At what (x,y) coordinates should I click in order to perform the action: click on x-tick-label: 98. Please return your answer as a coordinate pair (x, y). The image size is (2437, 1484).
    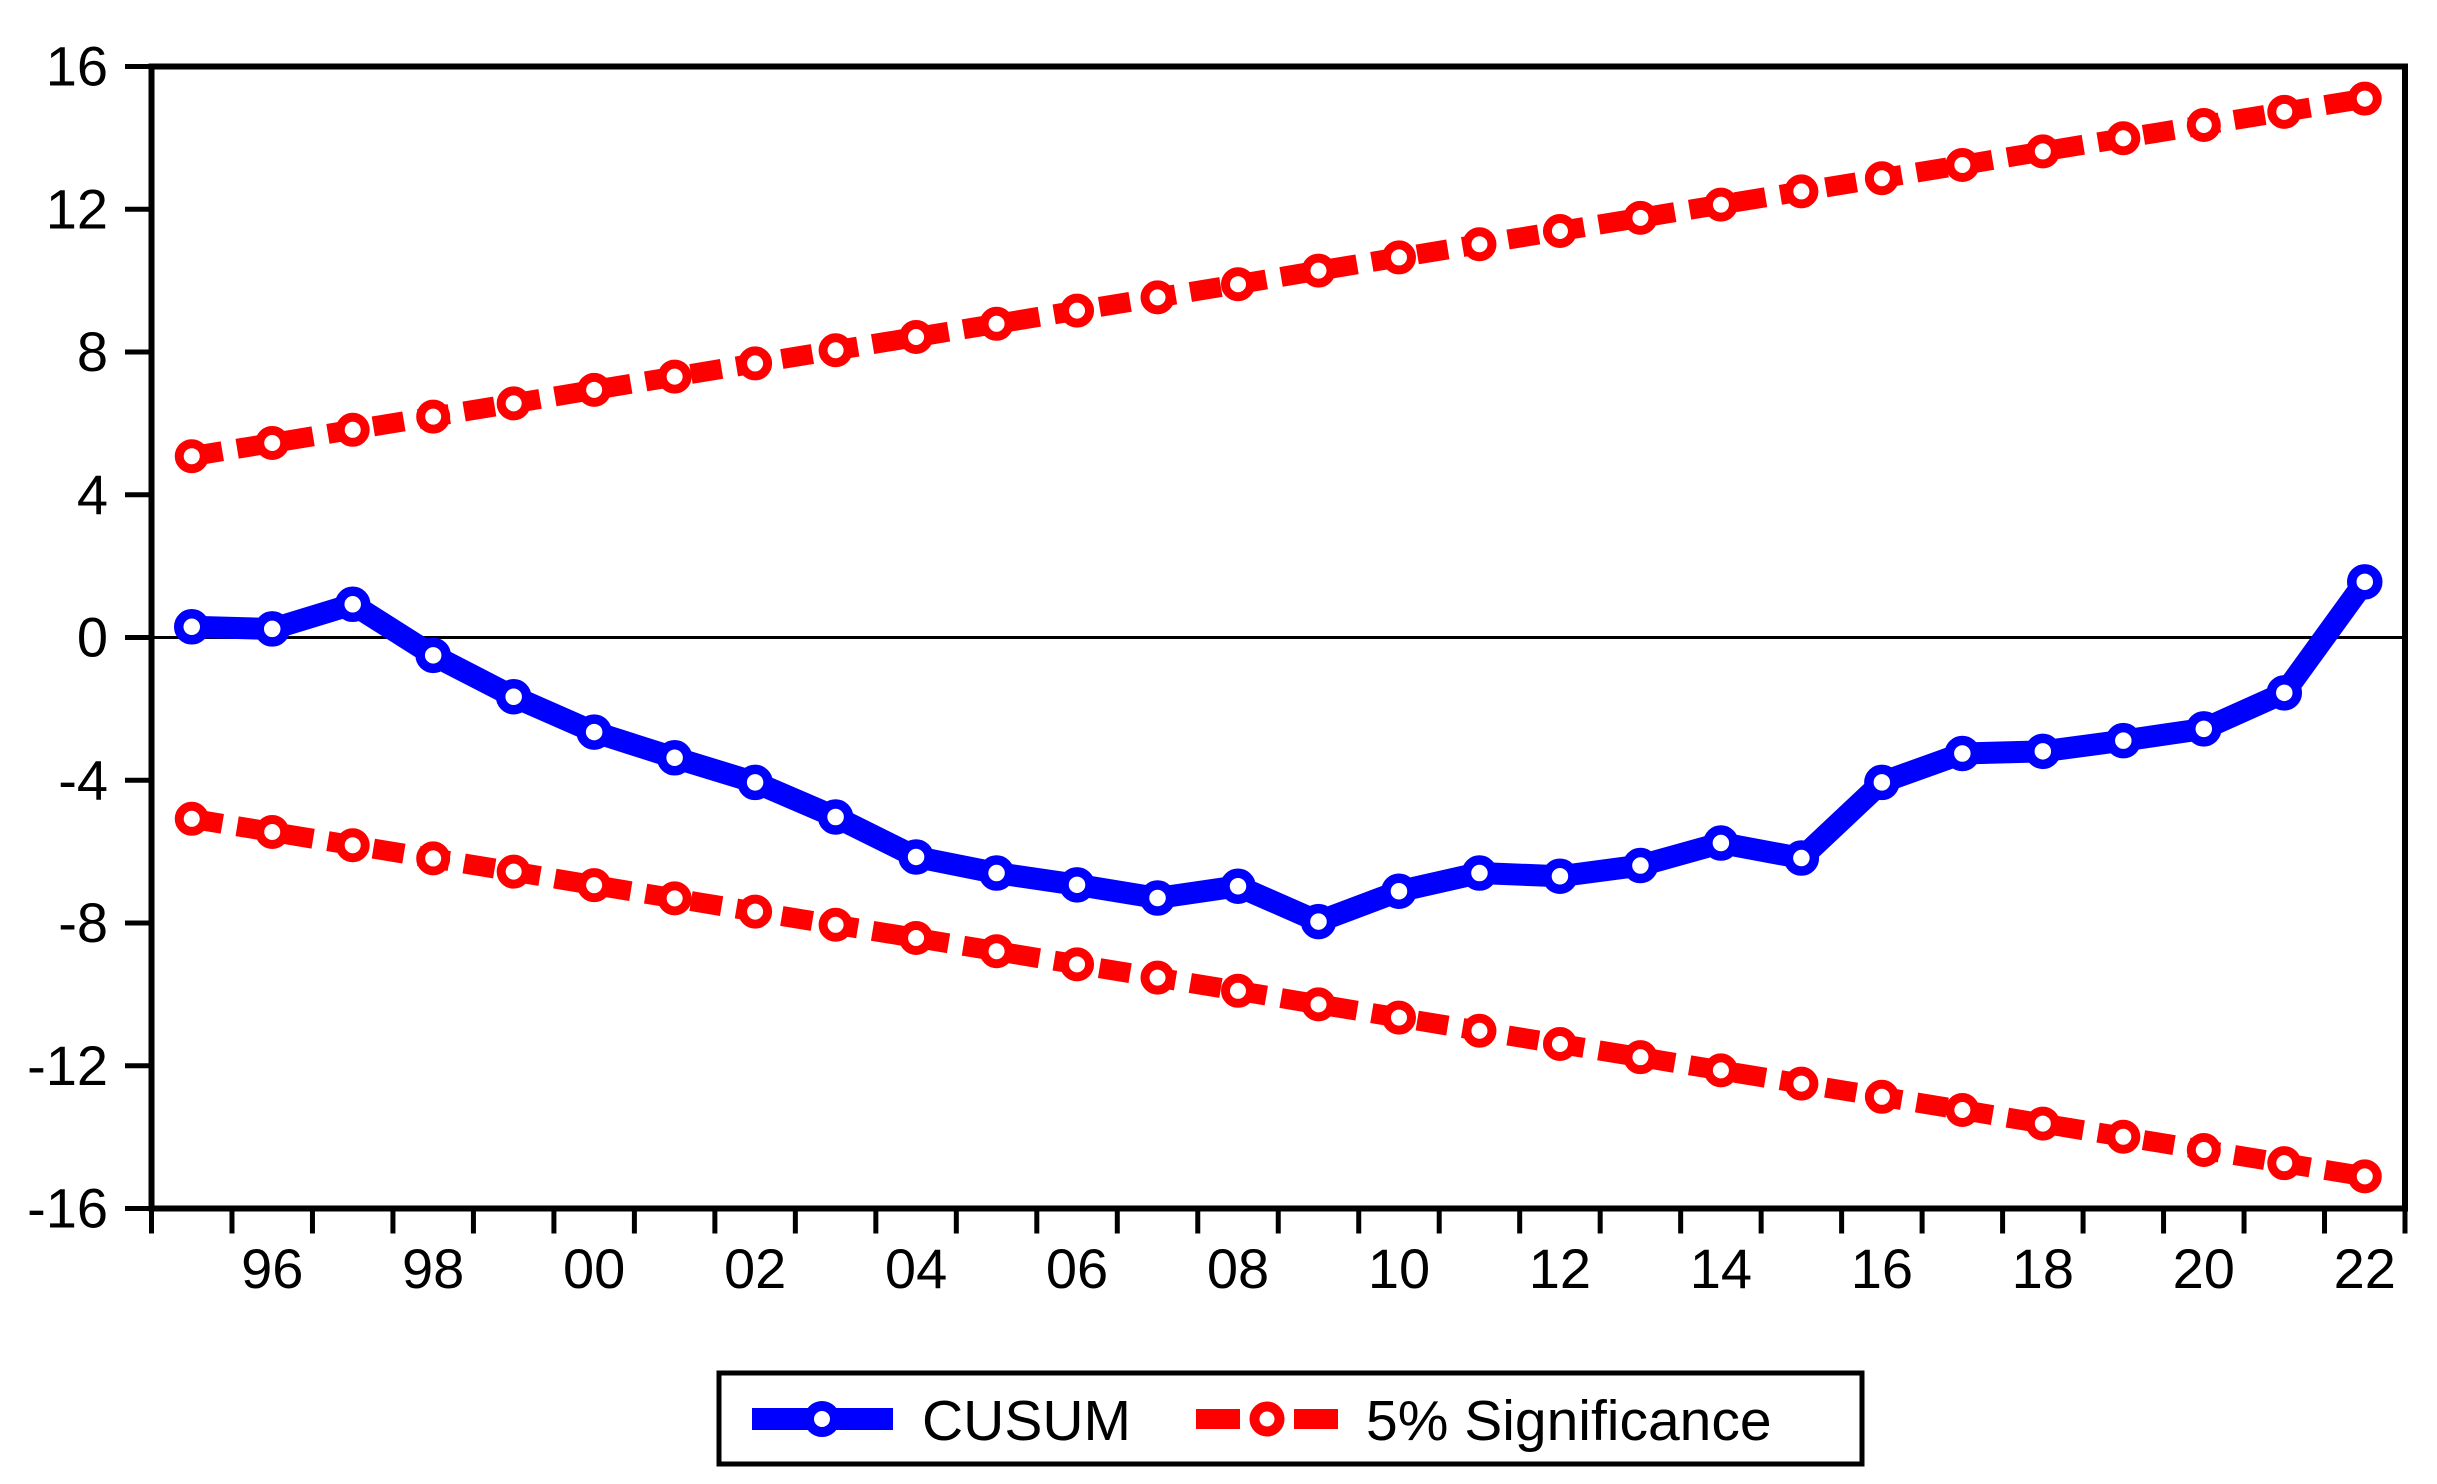
    Looking at the image, I should click on (433, 1268).